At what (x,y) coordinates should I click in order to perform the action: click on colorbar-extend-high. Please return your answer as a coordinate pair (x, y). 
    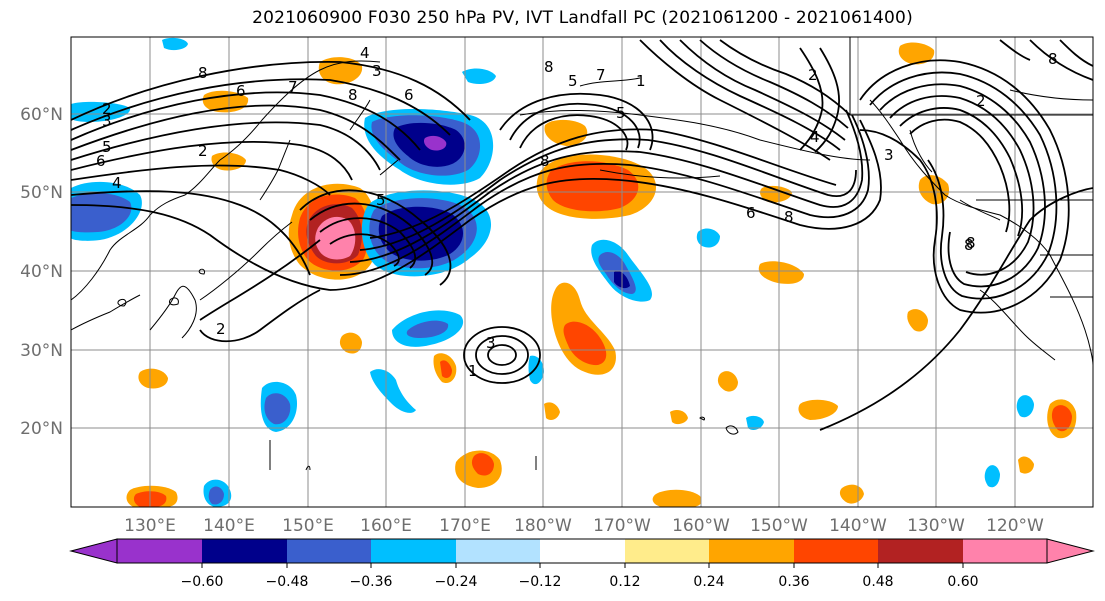
    Looking at the image, I should click on (1070, 551).